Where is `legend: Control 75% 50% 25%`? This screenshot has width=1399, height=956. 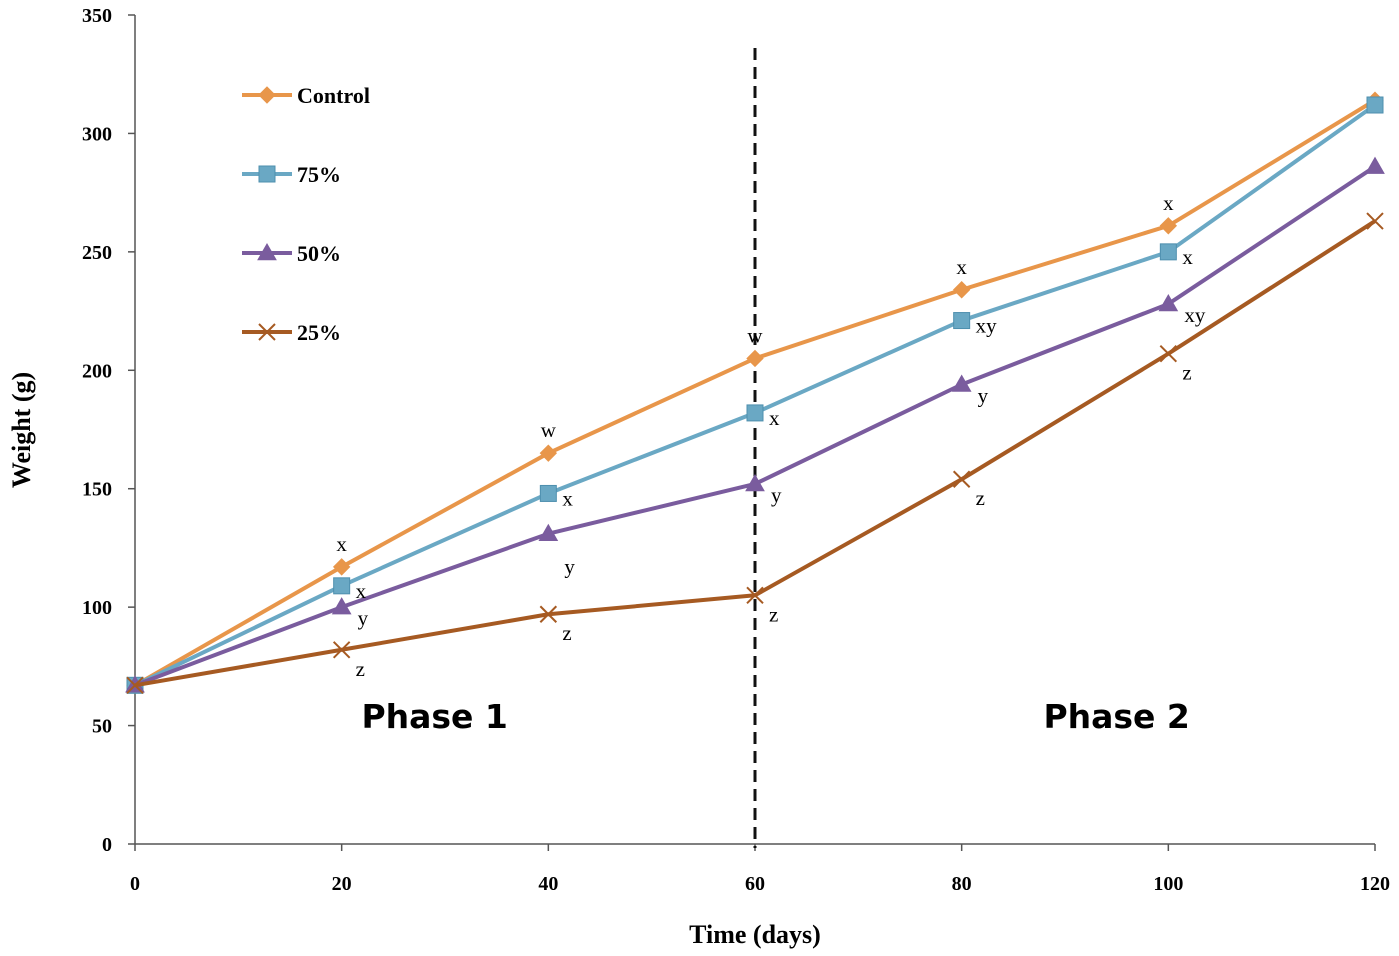 legend: Control 75% 50% 25% is located at coordinates (306, 214).